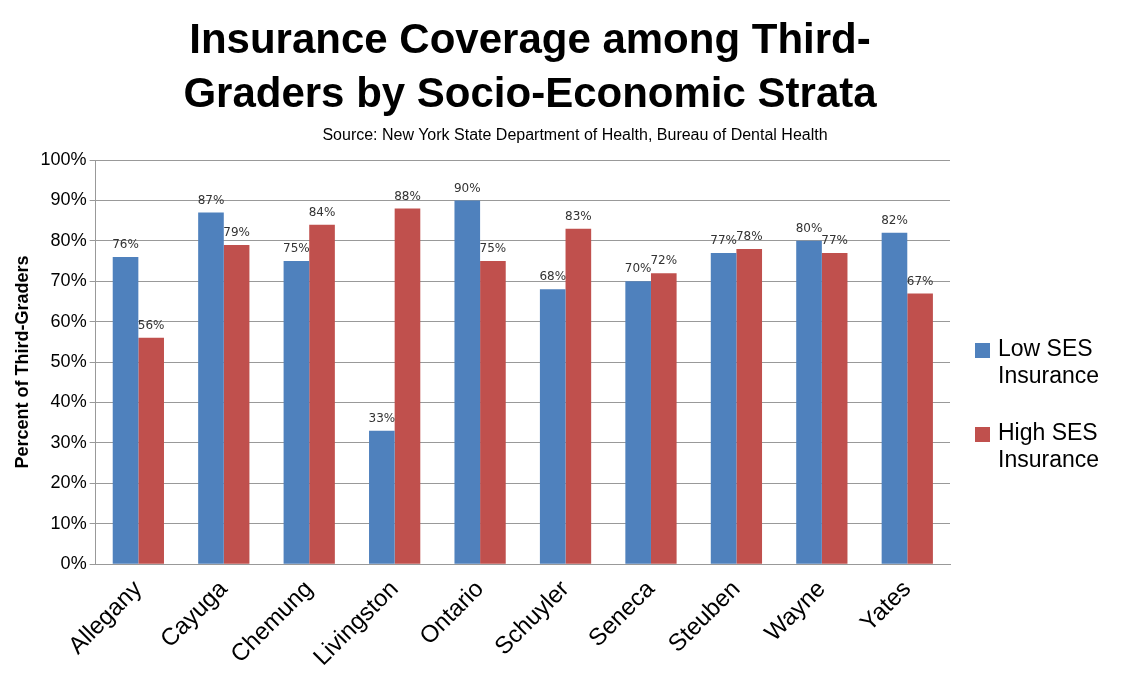 The height and width of the screenshot is (675, 1130). I want to click on y-tick-label: 30%, so click(68, 441).